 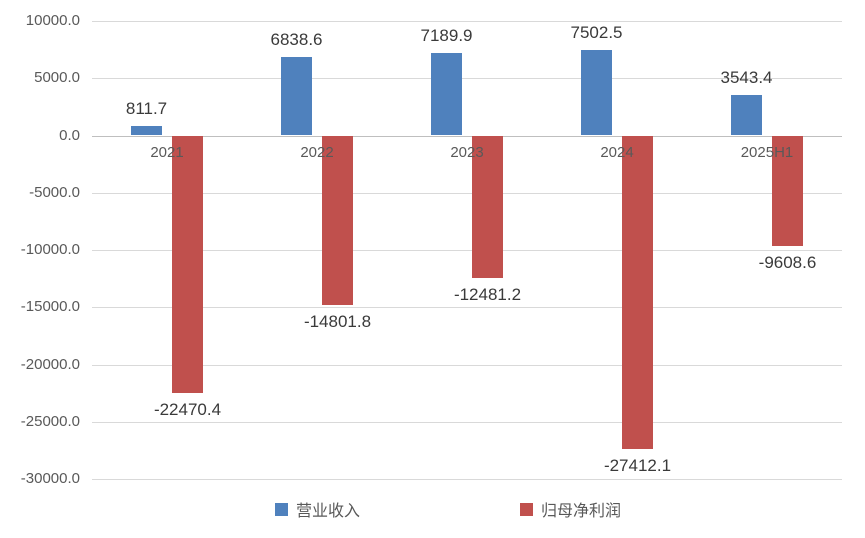 I want to click on y-tick-label: 5000.0, so click(x=57, y=78).